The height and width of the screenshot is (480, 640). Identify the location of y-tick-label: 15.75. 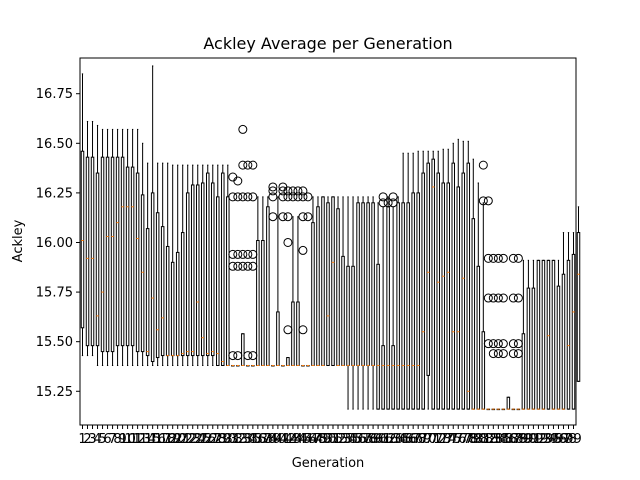
(54, 293).